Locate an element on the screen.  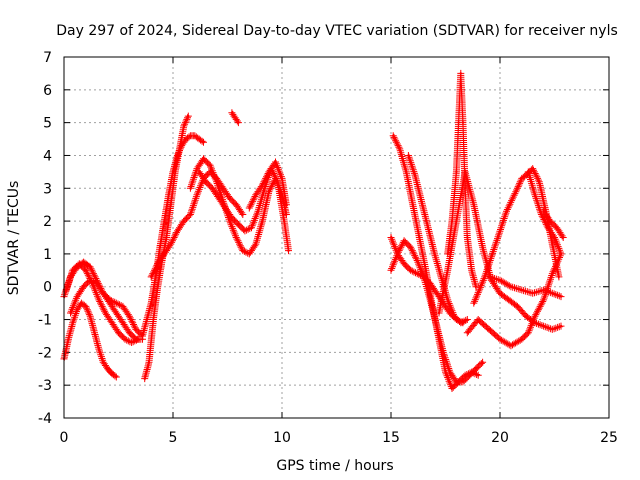
x-tick-label: 25 is located at coordinates (609, 438).